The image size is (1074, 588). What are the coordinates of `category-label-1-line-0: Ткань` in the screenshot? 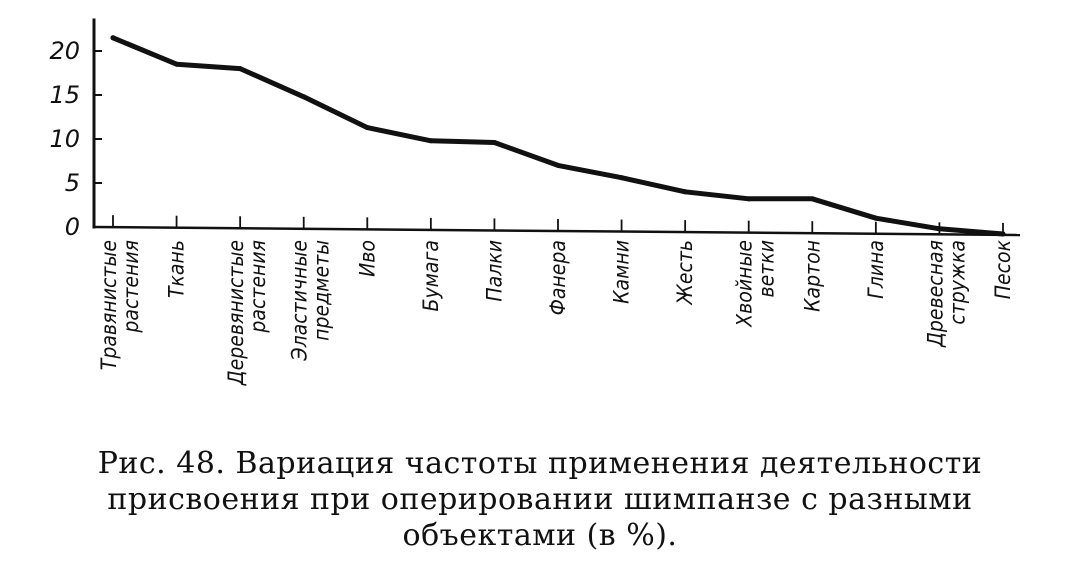 It's located at (177, 269).